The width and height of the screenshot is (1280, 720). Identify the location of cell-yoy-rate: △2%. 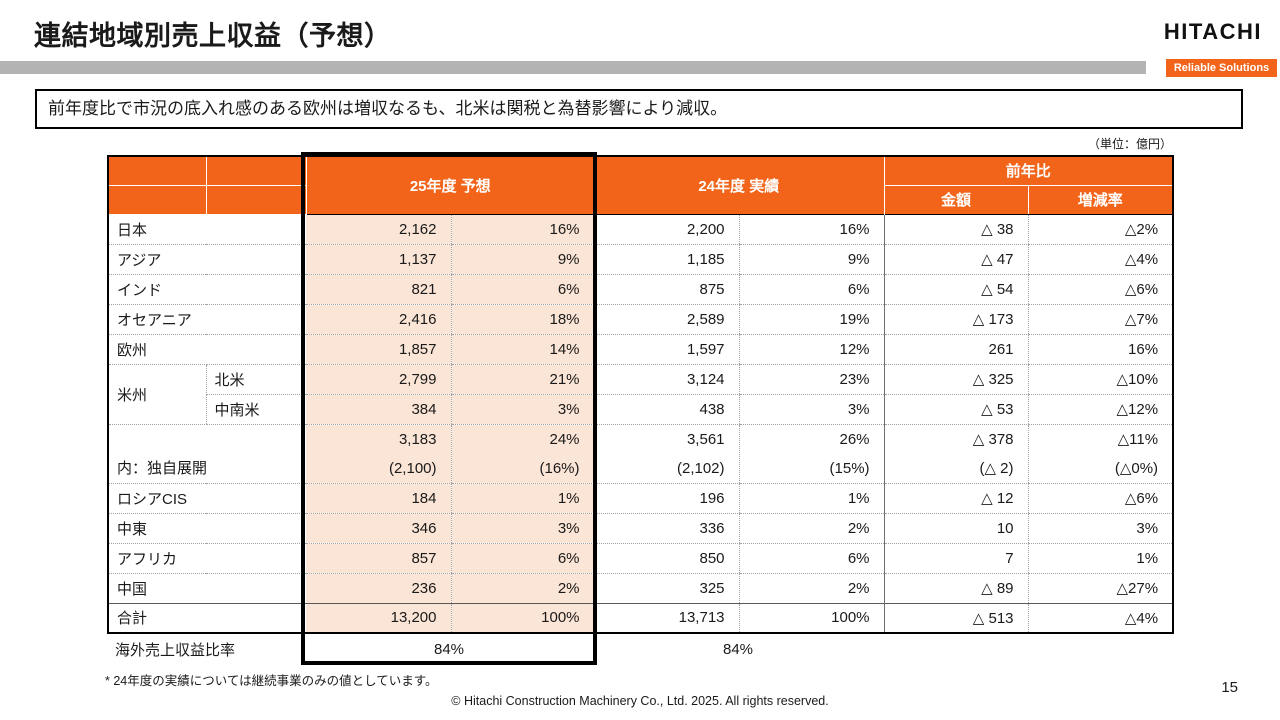
(1100, 229).